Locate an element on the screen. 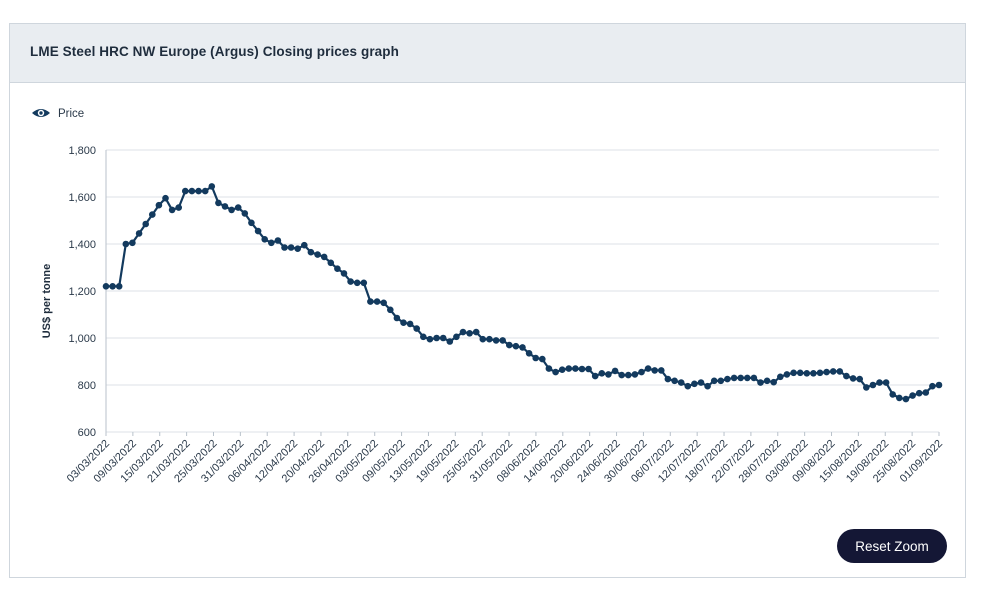 The image size is (990, 598). legend: Price is located at coordinates (58, 114).